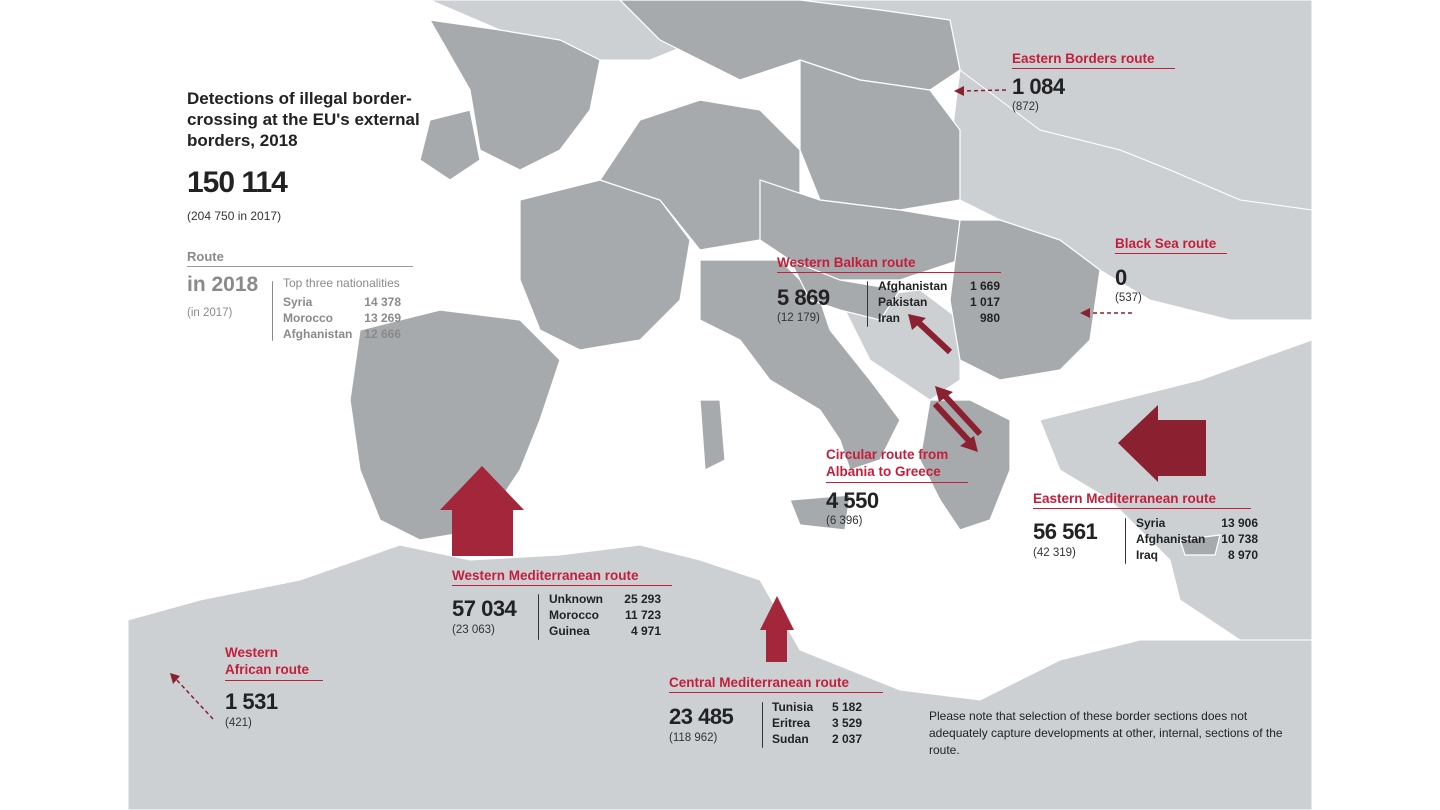  Describe the element at coordinates (1054, 553) in the screenshot. I see `eastern-med-prev: (42 319)` at that location.